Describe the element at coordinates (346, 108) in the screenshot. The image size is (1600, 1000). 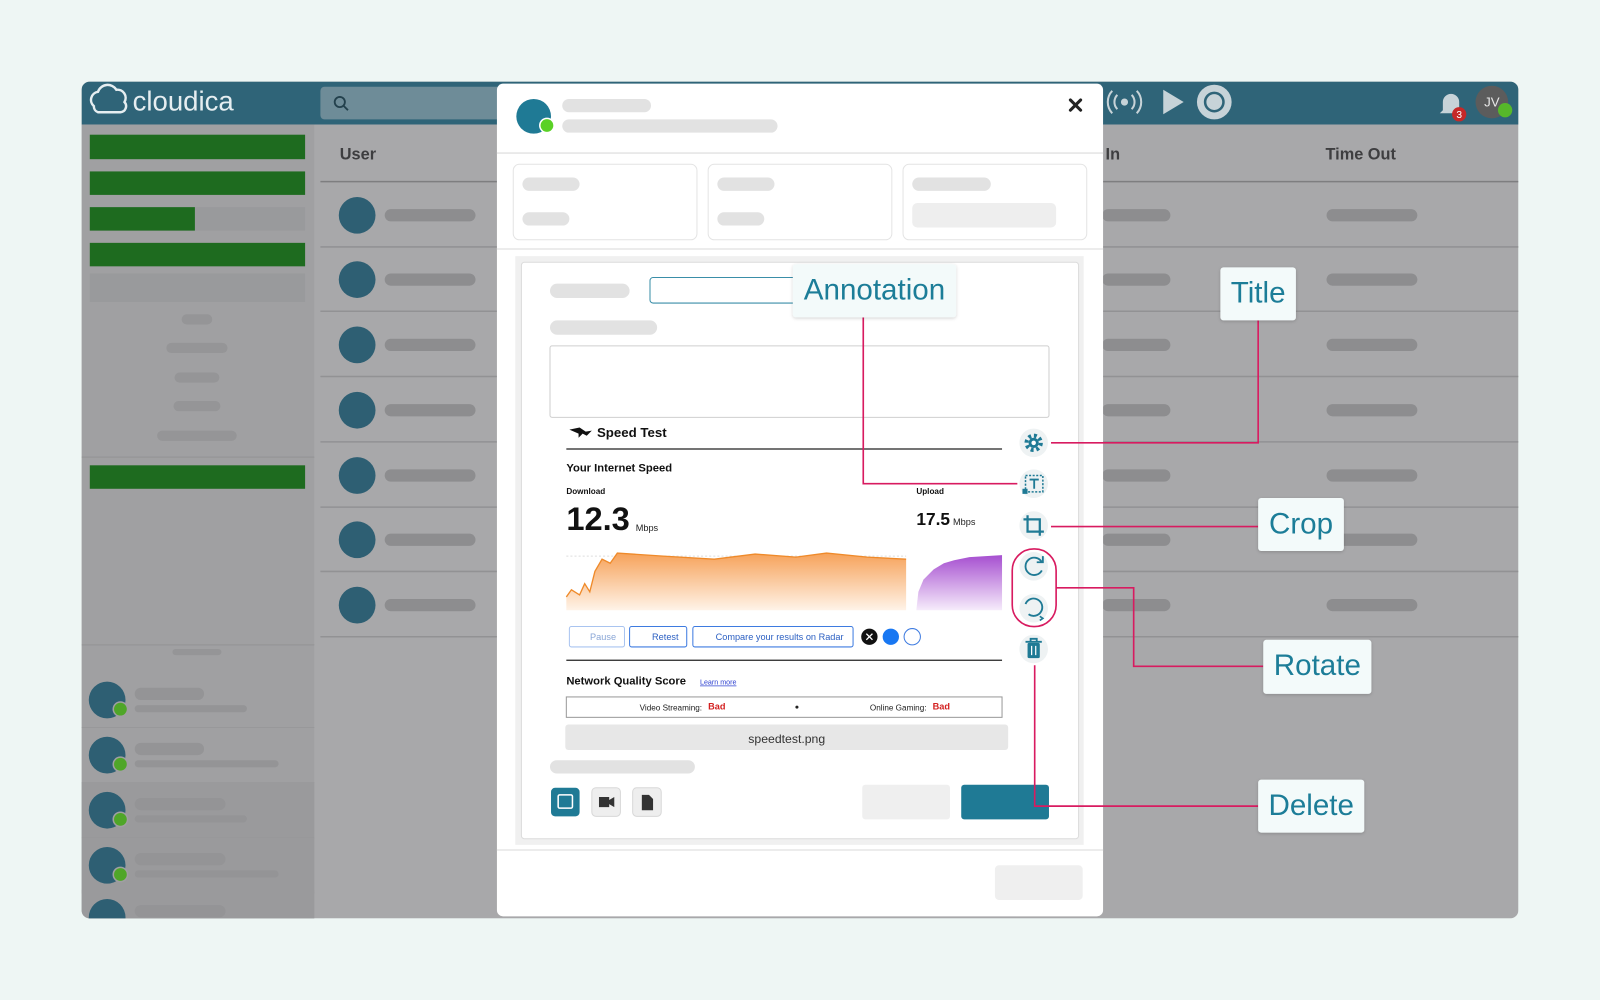
I see `search-icon-handle` at that location.